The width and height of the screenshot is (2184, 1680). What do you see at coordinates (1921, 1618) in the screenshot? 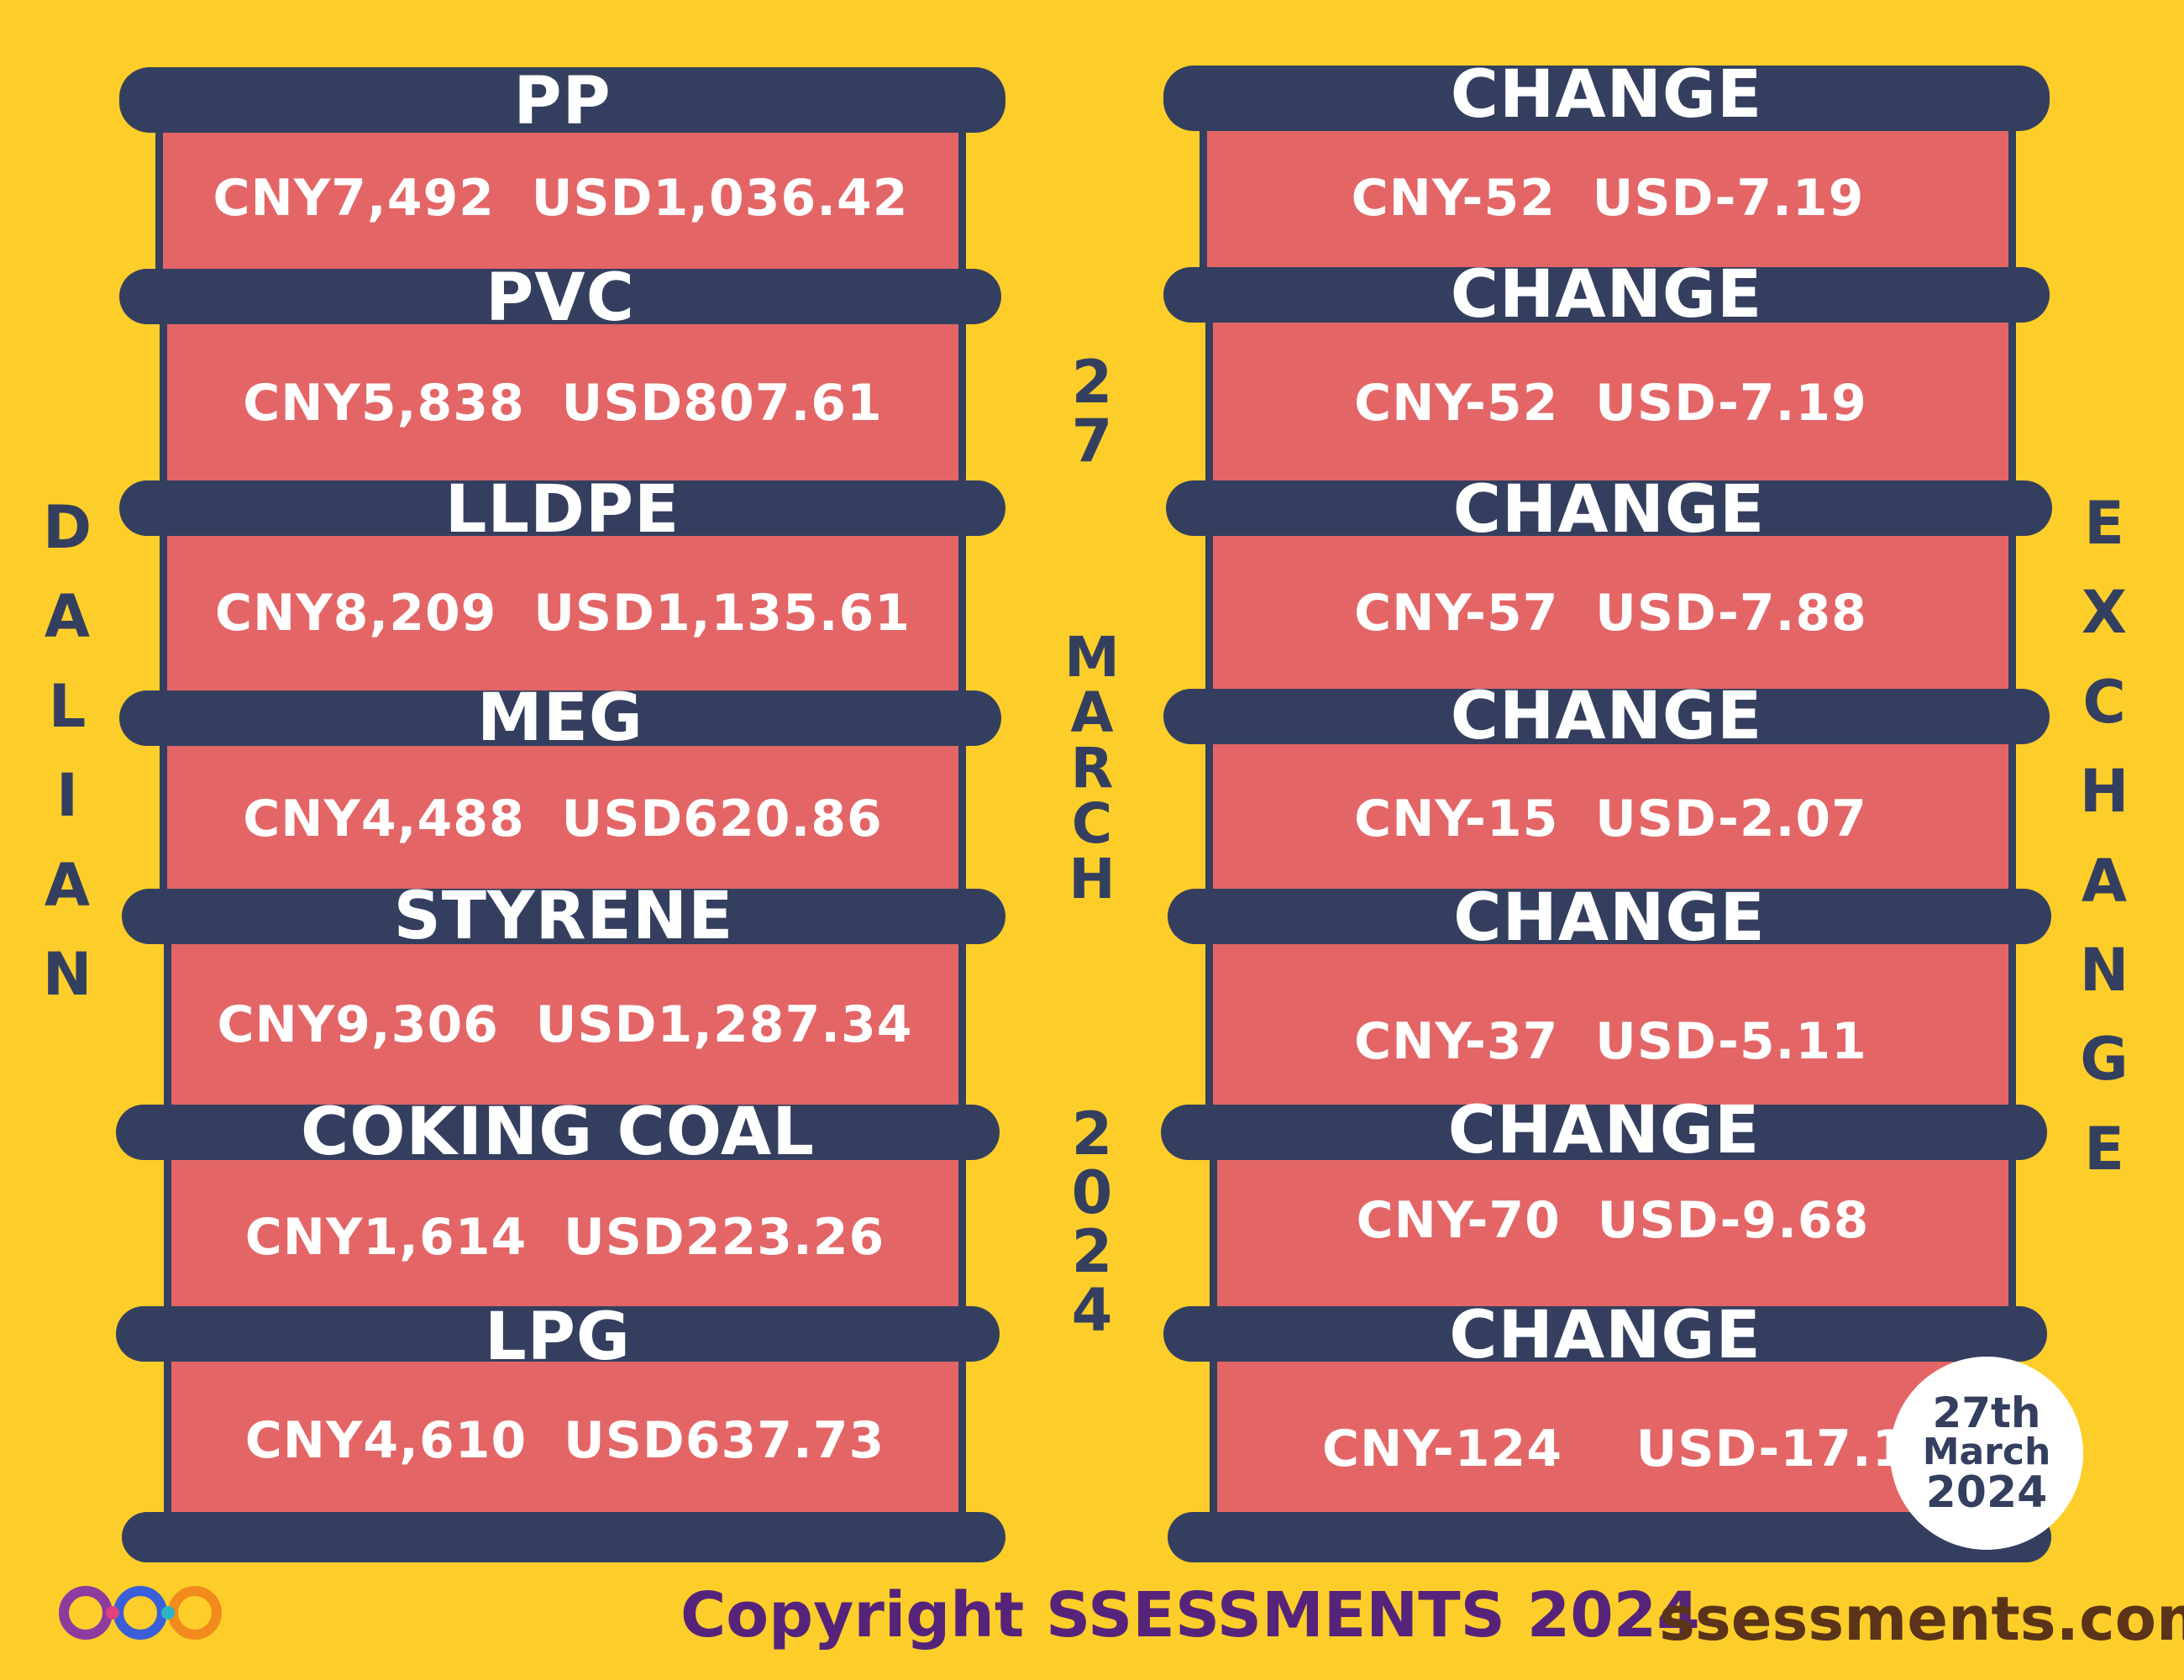
I see `website-link: ssessments.com` at bounding box center [1921, 1618].